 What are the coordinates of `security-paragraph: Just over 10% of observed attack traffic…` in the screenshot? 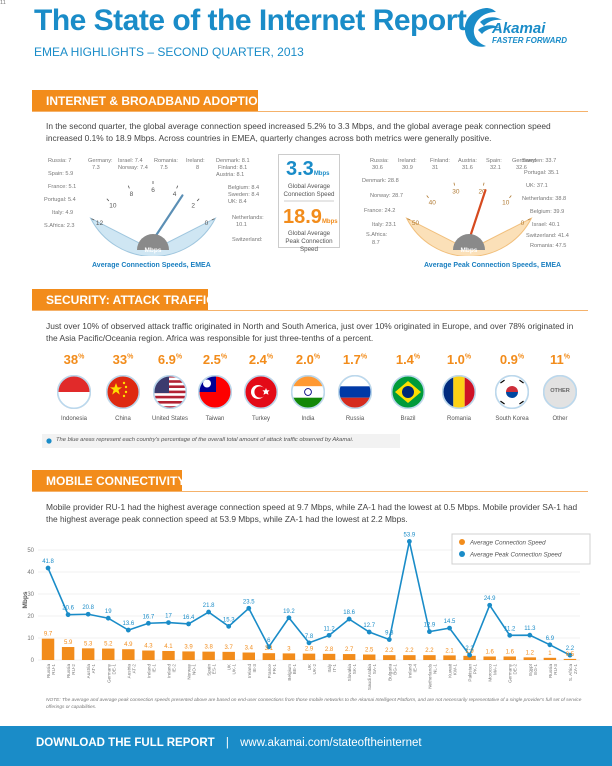 It's located at (310, 332).